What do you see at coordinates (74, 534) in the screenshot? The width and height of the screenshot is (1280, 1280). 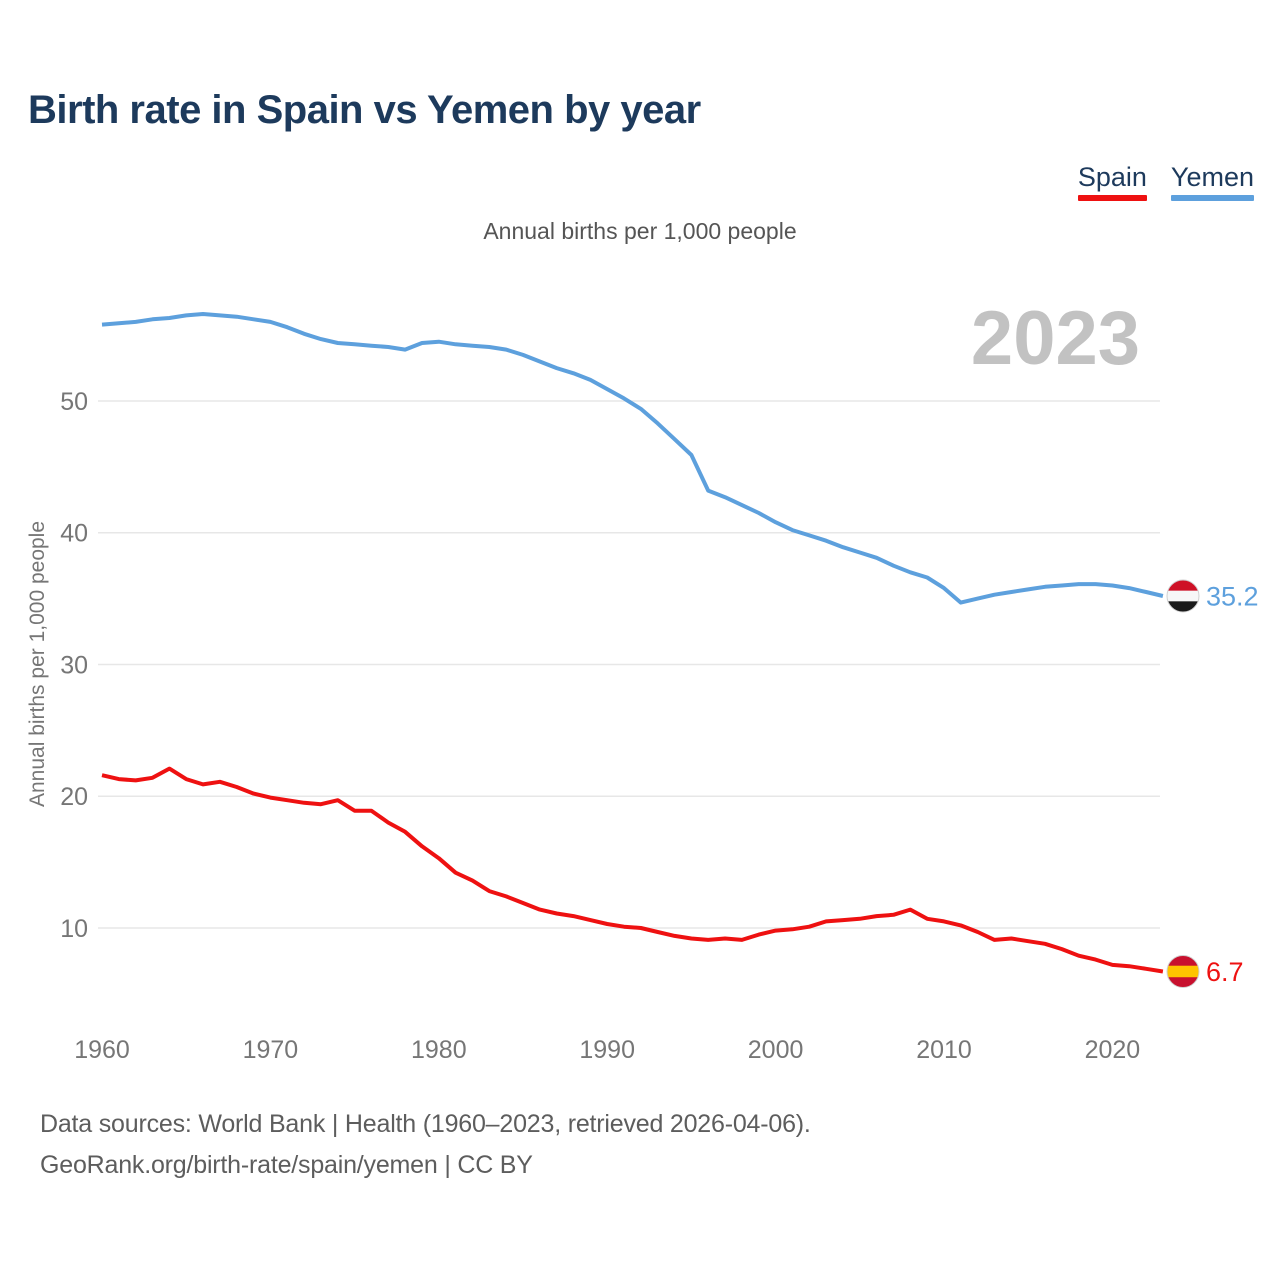 I see `y-tick-40: 40` at bounding box center [74, 534].